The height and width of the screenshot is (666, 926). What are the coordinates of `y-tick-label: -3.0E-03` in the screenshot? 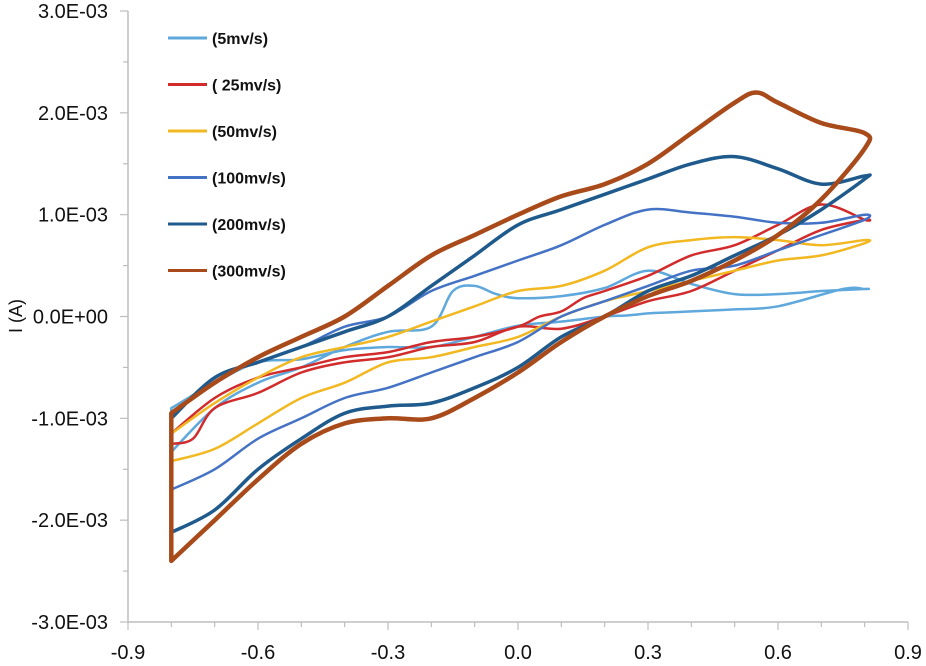 It's located at (69, 623).